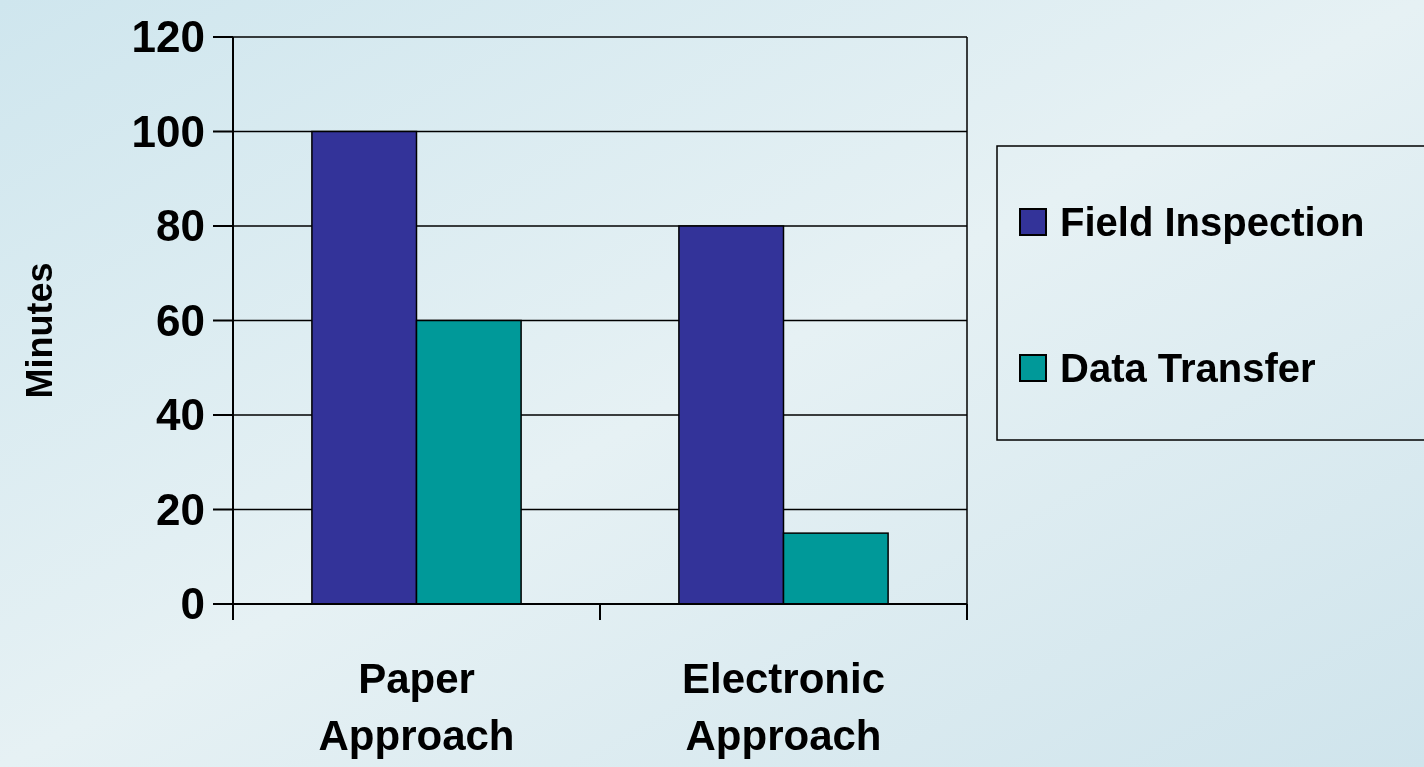  Describe the element at coordinates (39, 330) in the screenshot. I see `y-axis-title: Minutes` at that location.